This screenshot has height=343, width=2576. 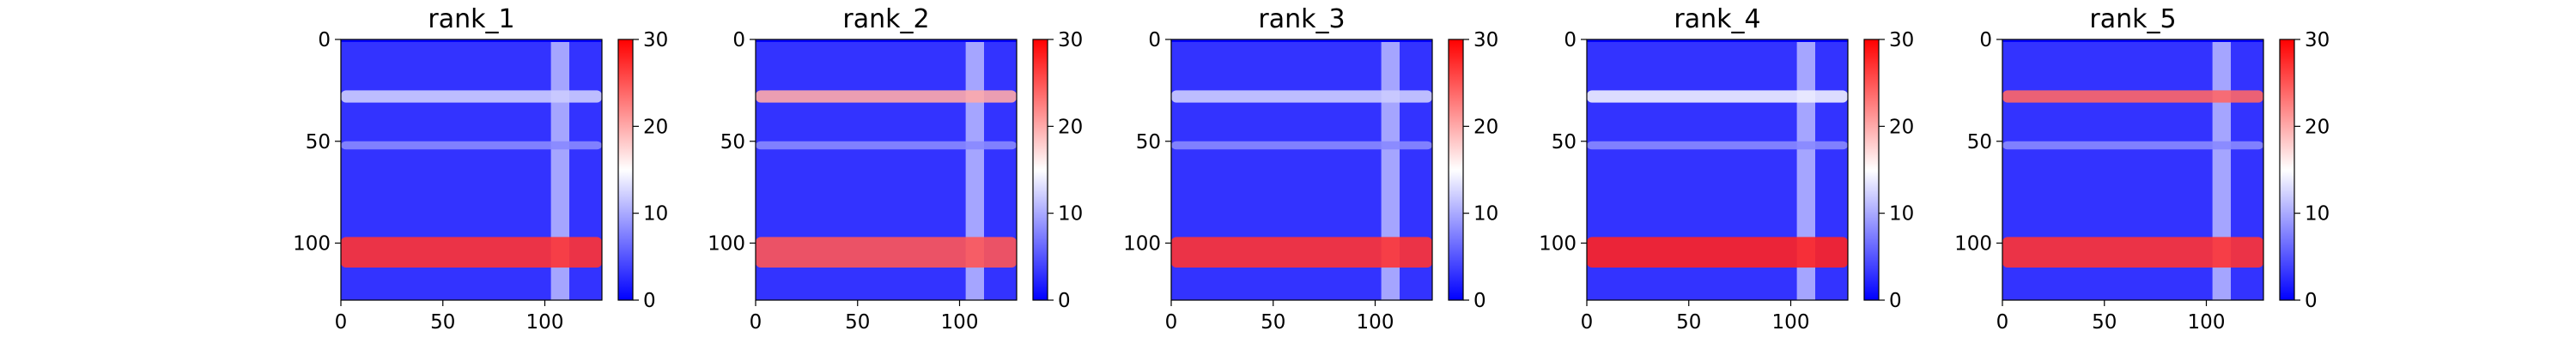 What do you see at coordinates (2133, 19) in the screenshot?
I see `panel-title: rank_5` at bounding box center [2133, 19].